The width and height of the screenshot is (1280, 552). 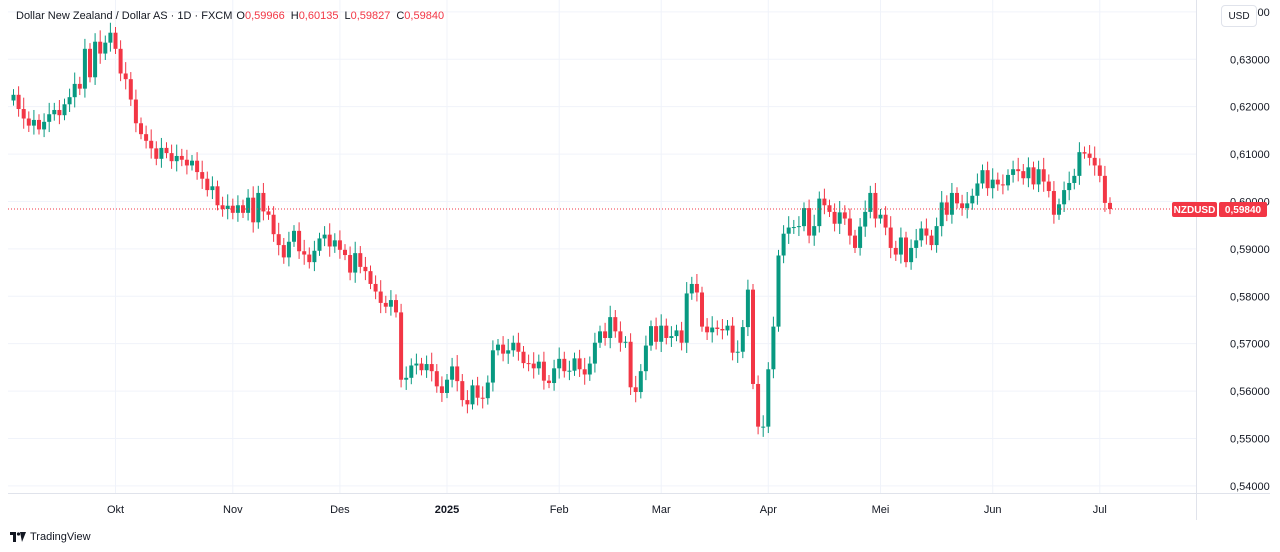 What do you see at coordinates (1239, 16) in the screenshot?
I see `currency-unit-button: USD` at bounding box center [1239, 16].